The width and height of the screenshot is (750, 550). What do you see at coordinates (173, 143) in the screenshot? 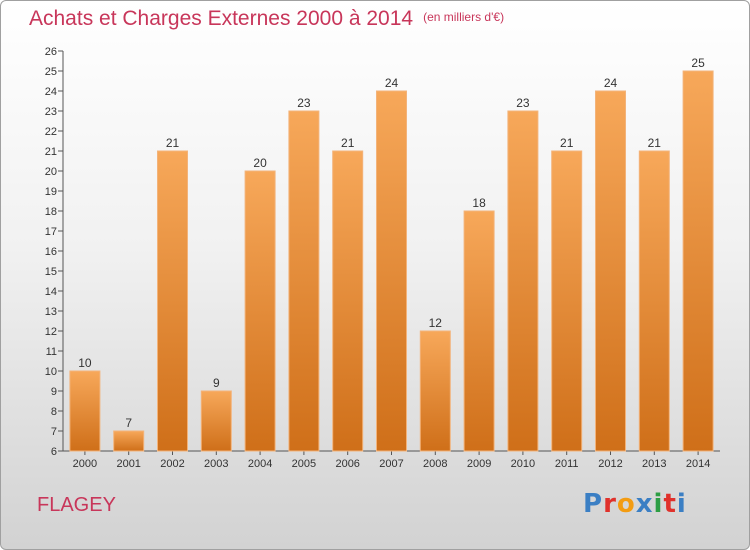
I see `data-label-2002: 21` at bounding box center [173, 143].